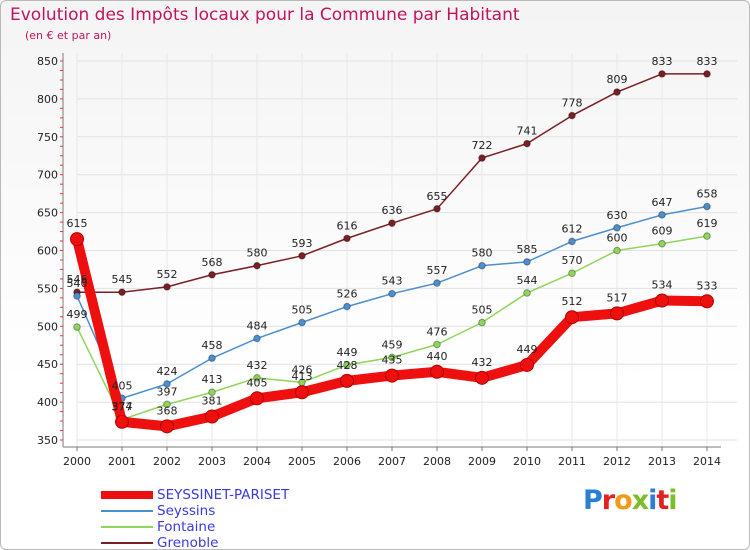 This screenshot has height=550, width=750. I want to click on data-label: 544, so click(527, 280).